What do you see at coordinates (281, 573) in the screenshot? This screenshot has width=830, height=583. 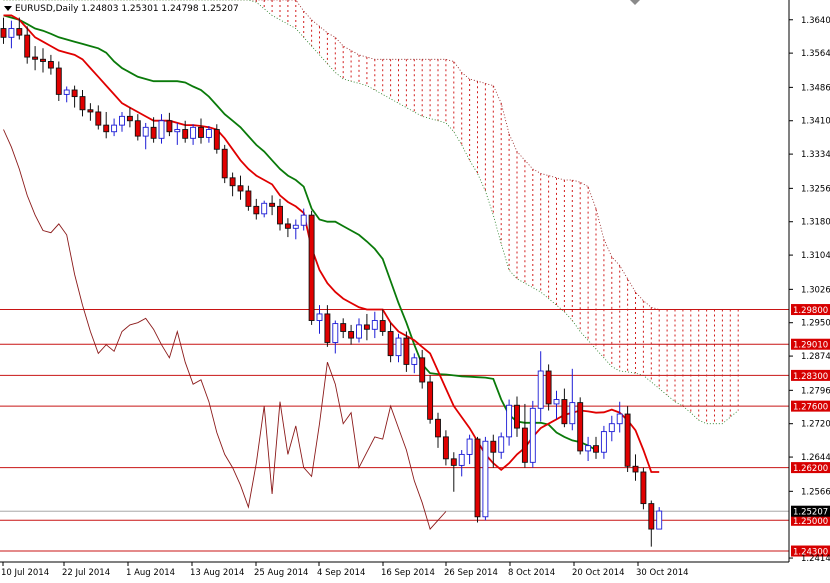 I see `x-tick-label: 25 Aug 2014` at bounding box center [281, 573].